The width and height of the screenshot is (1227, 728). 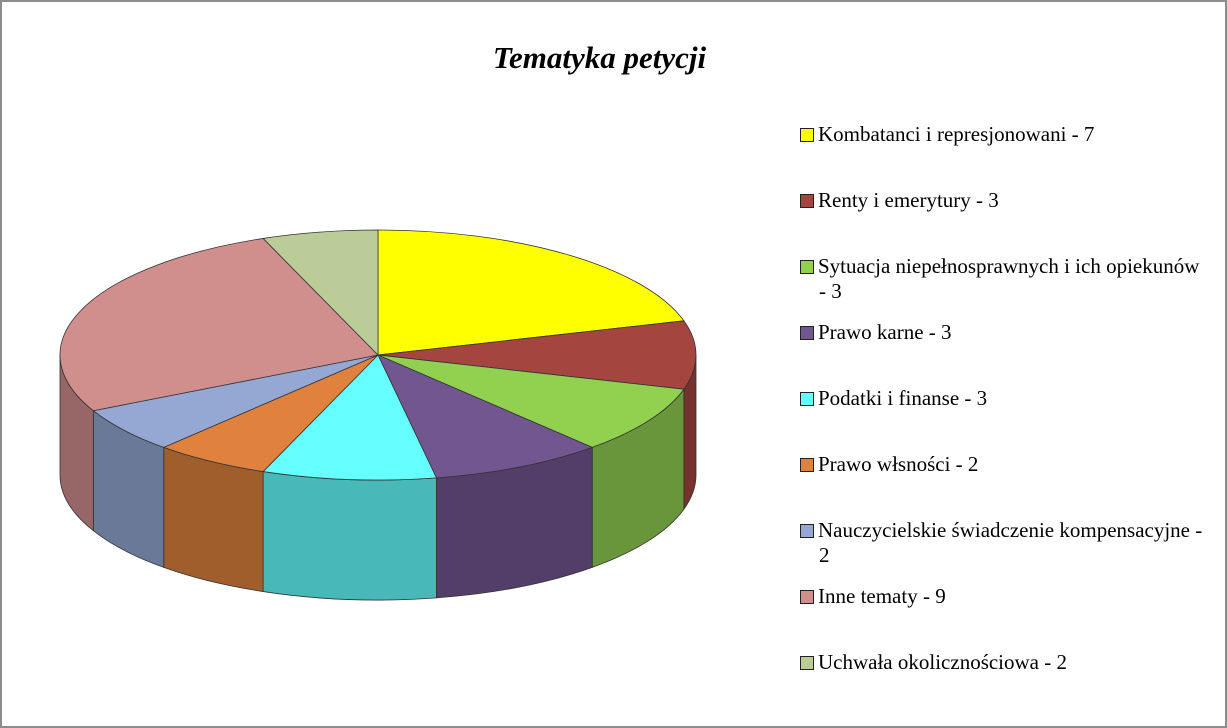 I want to click on legend-item: Uchwała okolicznościowa - 2, so click(x=1004, y=662).